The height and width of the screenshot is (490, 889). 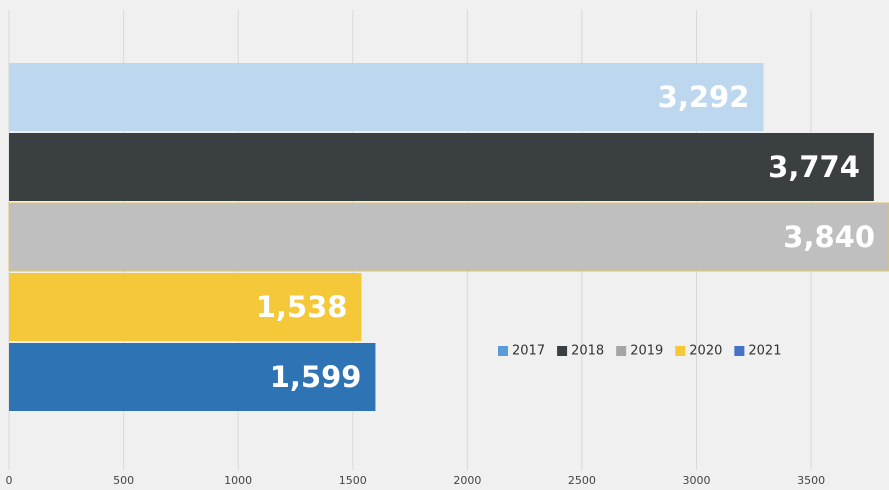 What do you see at coordinates (9, 480) in the screenshot?
I see `x-tick-label: 0` at bounding box center [9, 480].